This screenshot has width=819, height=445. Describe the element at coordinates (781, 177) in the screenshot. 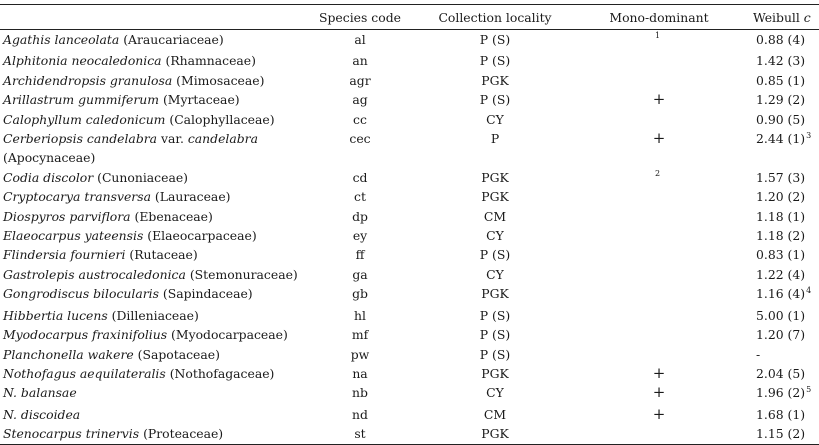

I see `weibull-value: 1.57 (3)` at that location.